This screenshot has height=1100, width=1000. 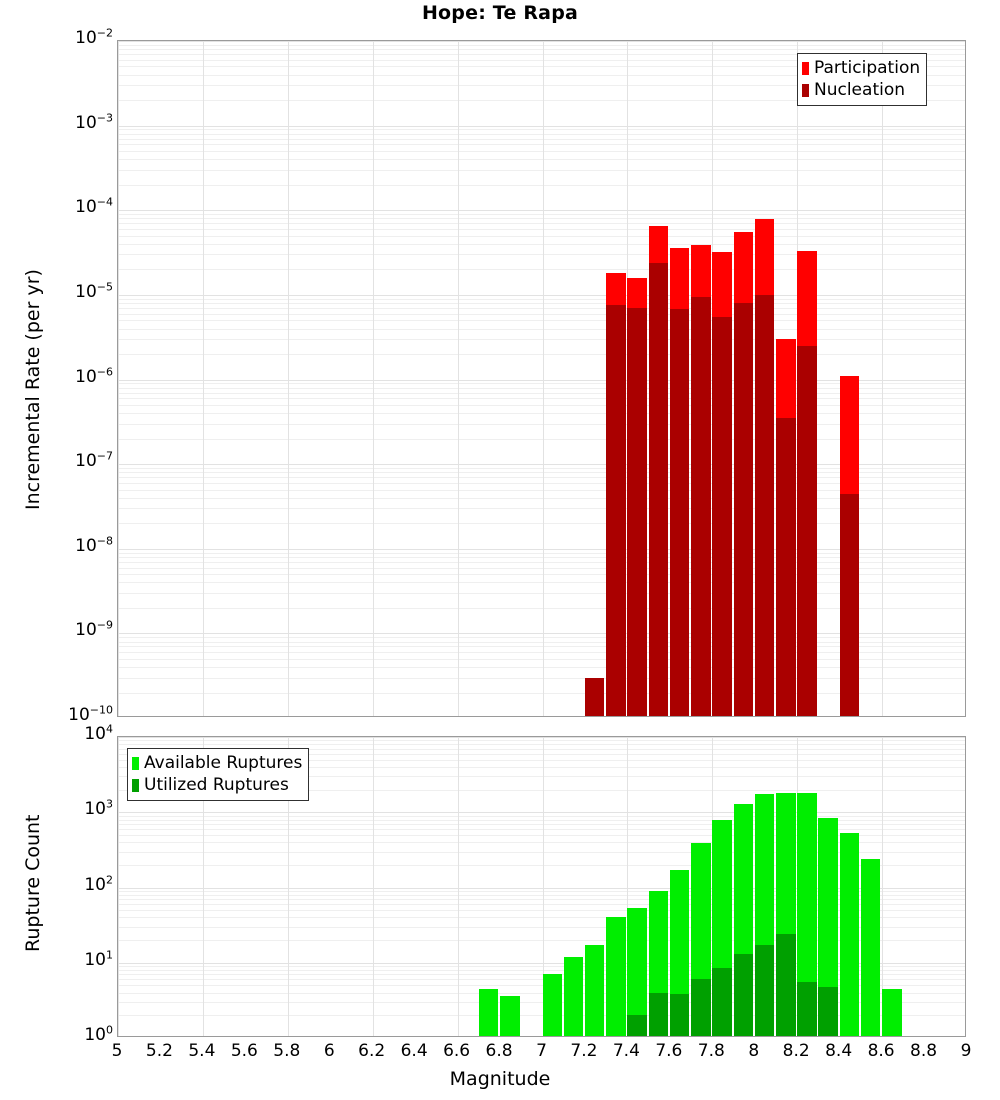 What do you see at coordinates (98, 808) in the screenshot?
I see `y-axis-tick-label: 10³` at bounding box center [98, 808].